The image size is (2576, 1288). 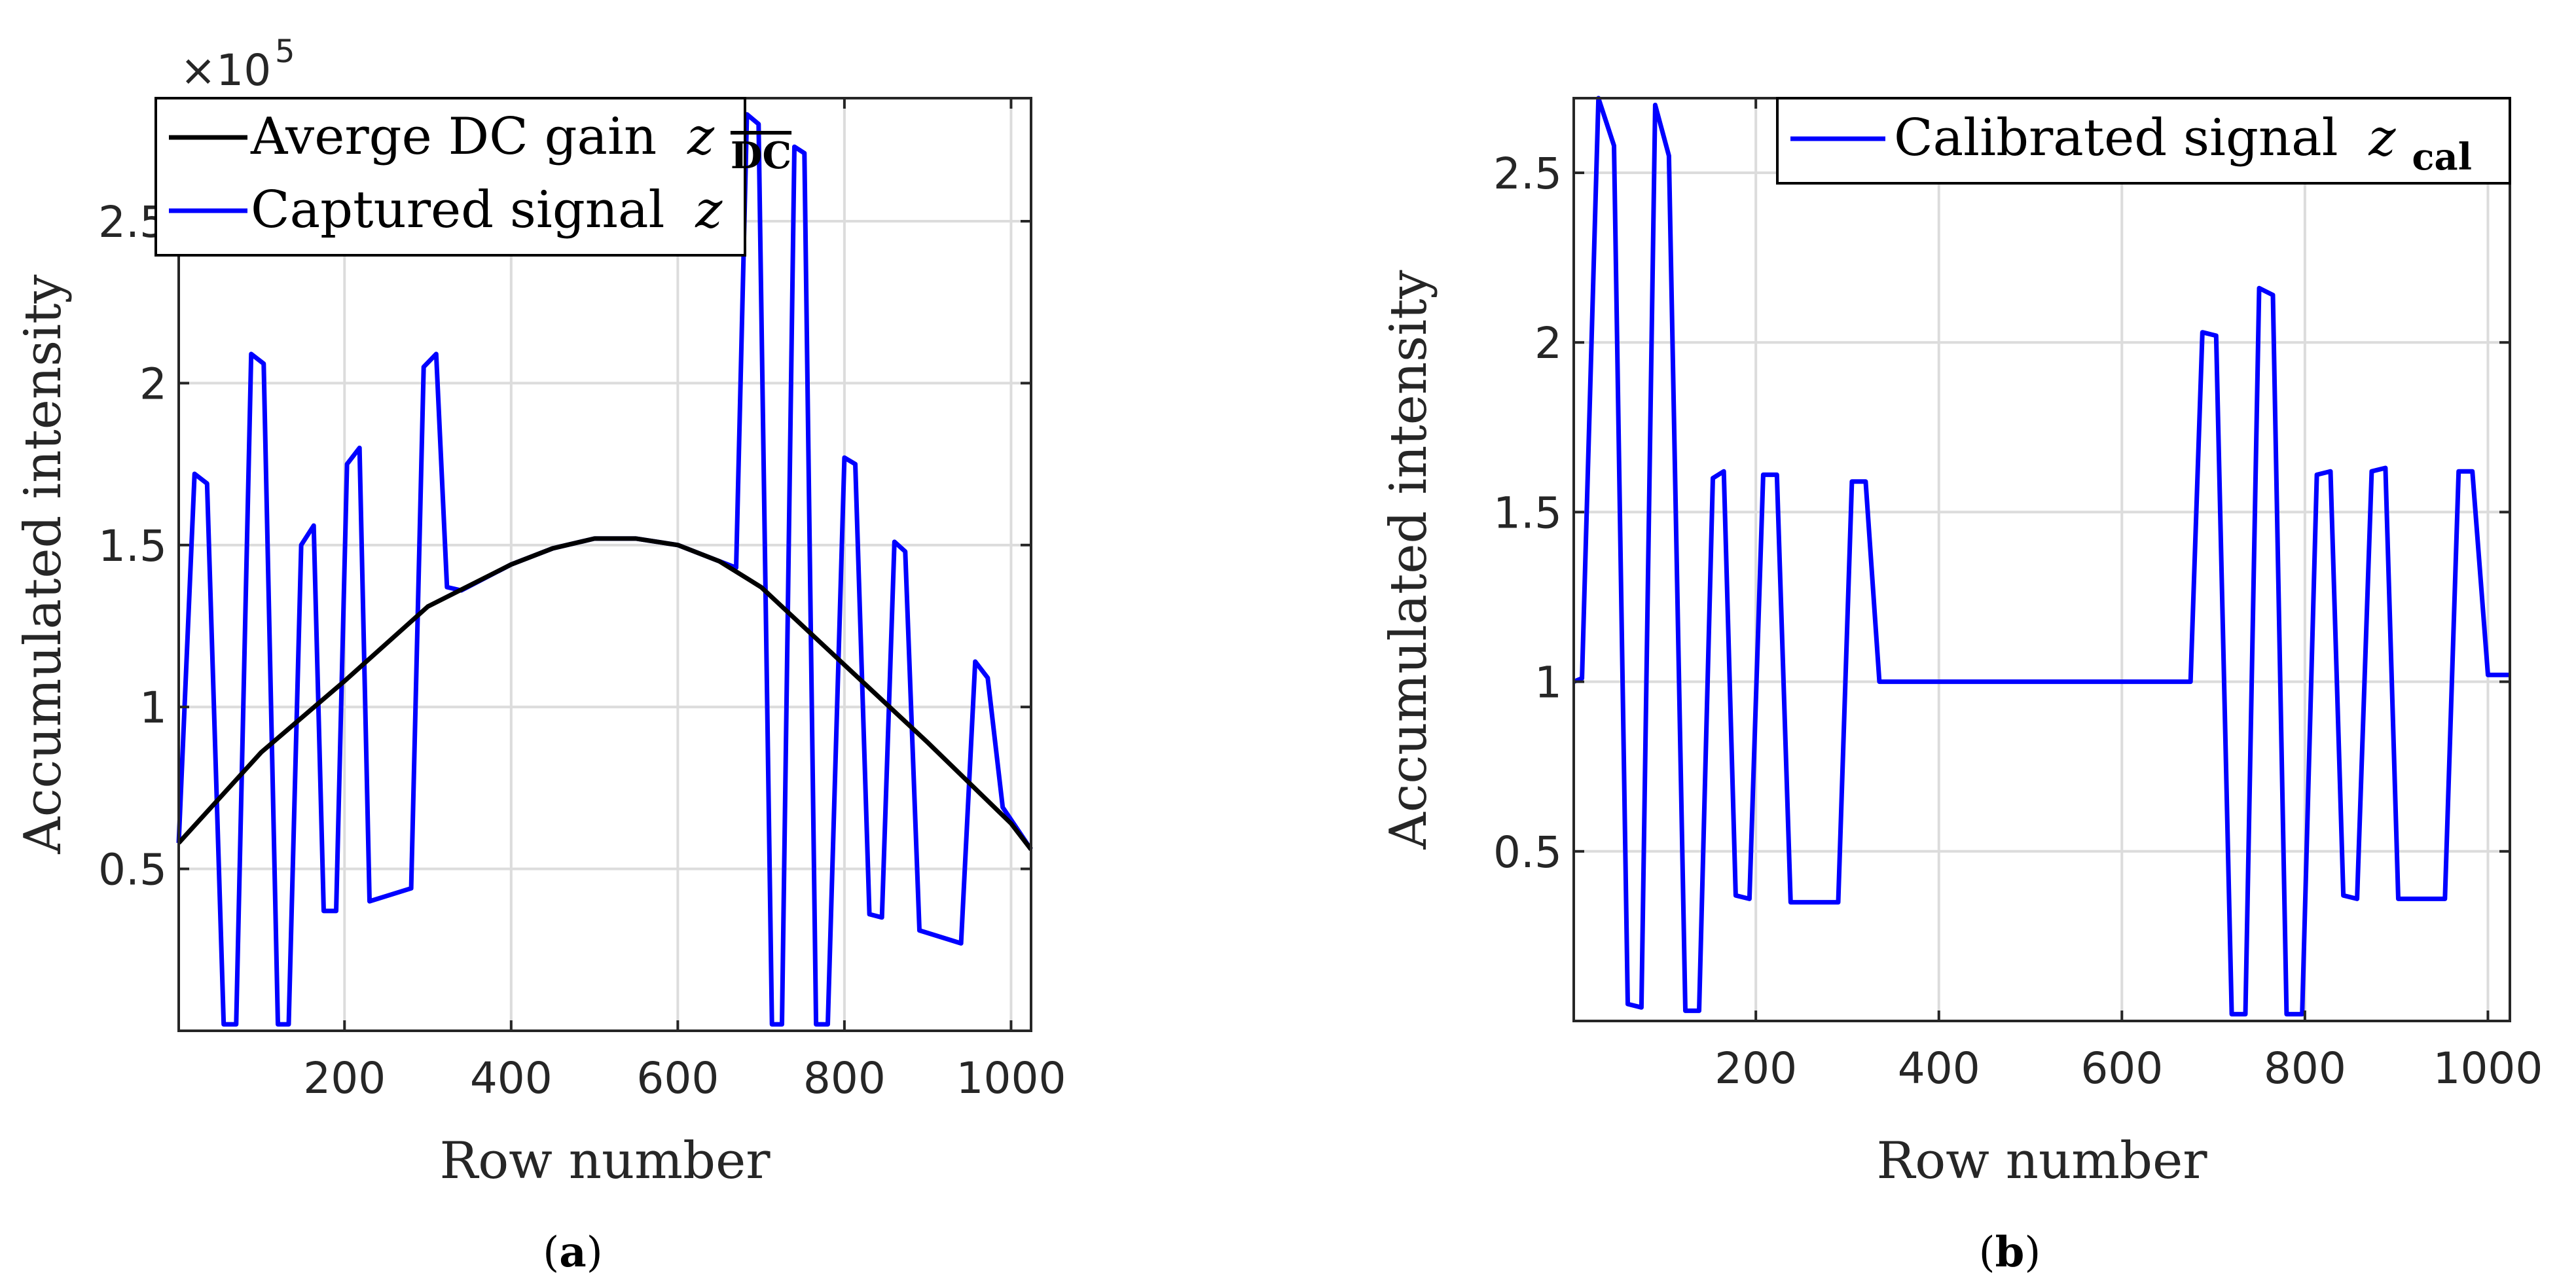 I want to click on legend-box-a, so click(x=450, y=177).